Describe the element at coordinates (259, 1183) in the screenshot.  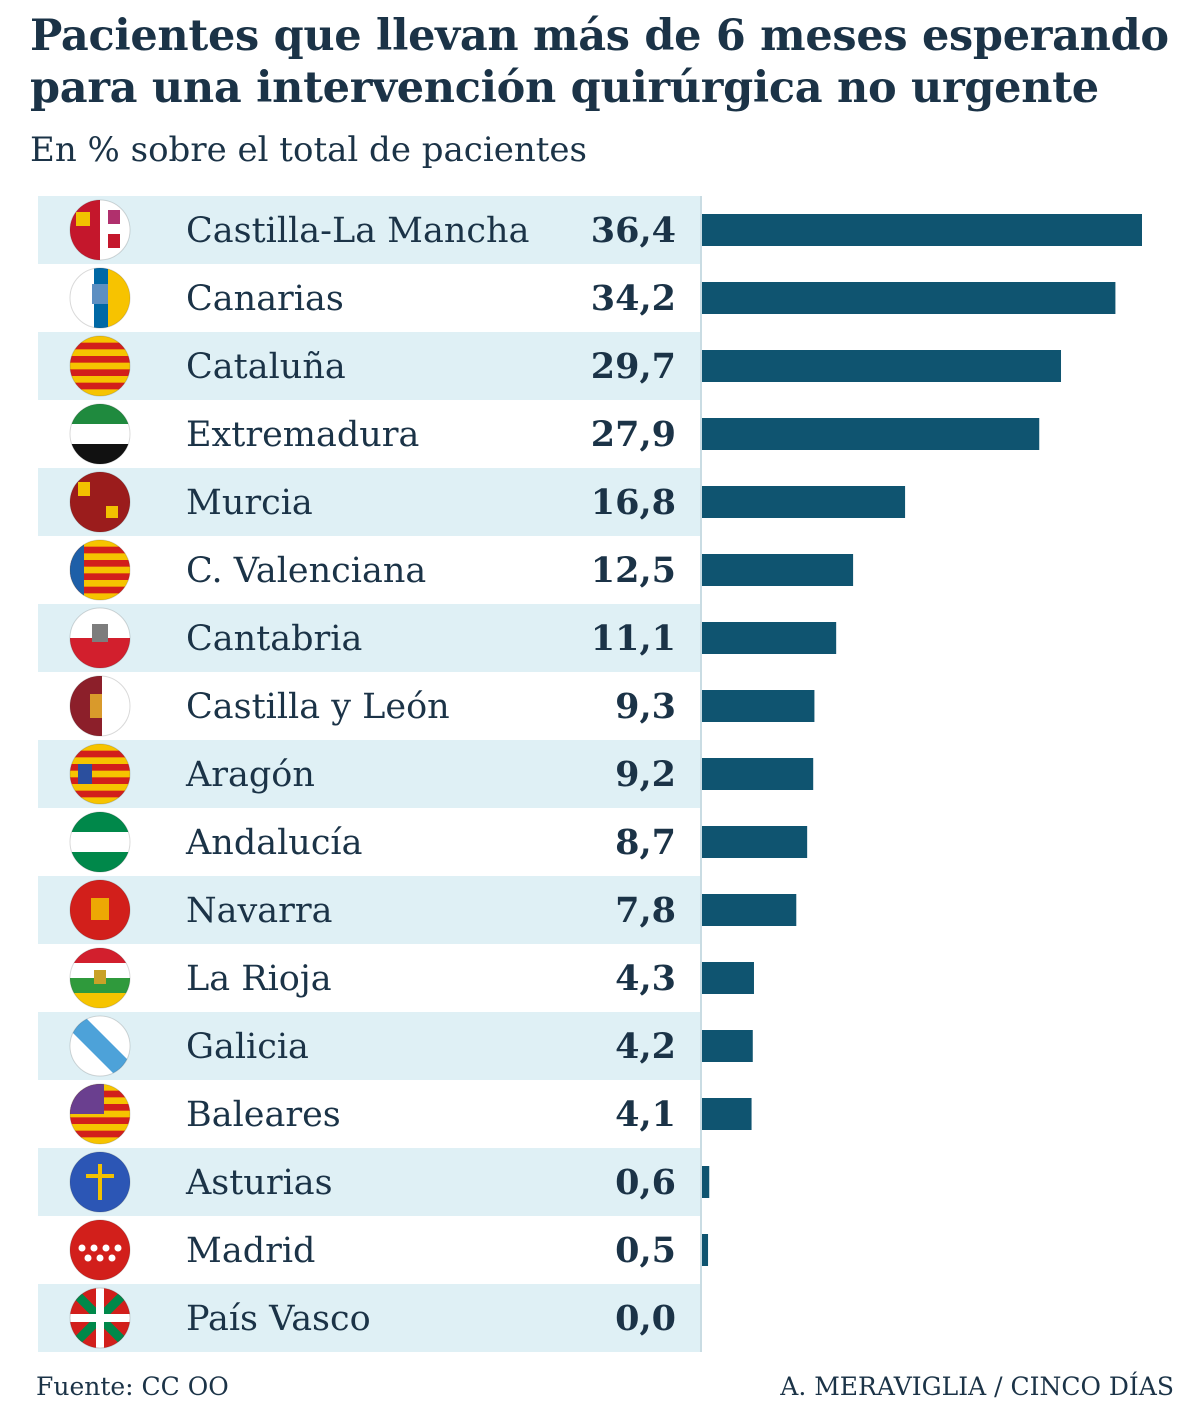
I see `category-label: Asturias` at that location.